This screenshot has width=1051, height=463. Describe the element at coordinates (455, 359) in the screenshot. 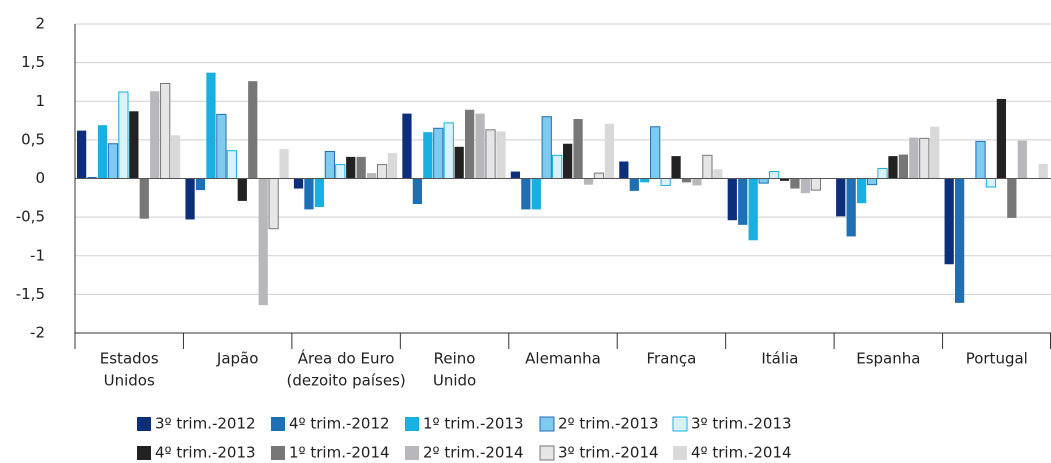

I see `x-tick-label: Reino` at that location.